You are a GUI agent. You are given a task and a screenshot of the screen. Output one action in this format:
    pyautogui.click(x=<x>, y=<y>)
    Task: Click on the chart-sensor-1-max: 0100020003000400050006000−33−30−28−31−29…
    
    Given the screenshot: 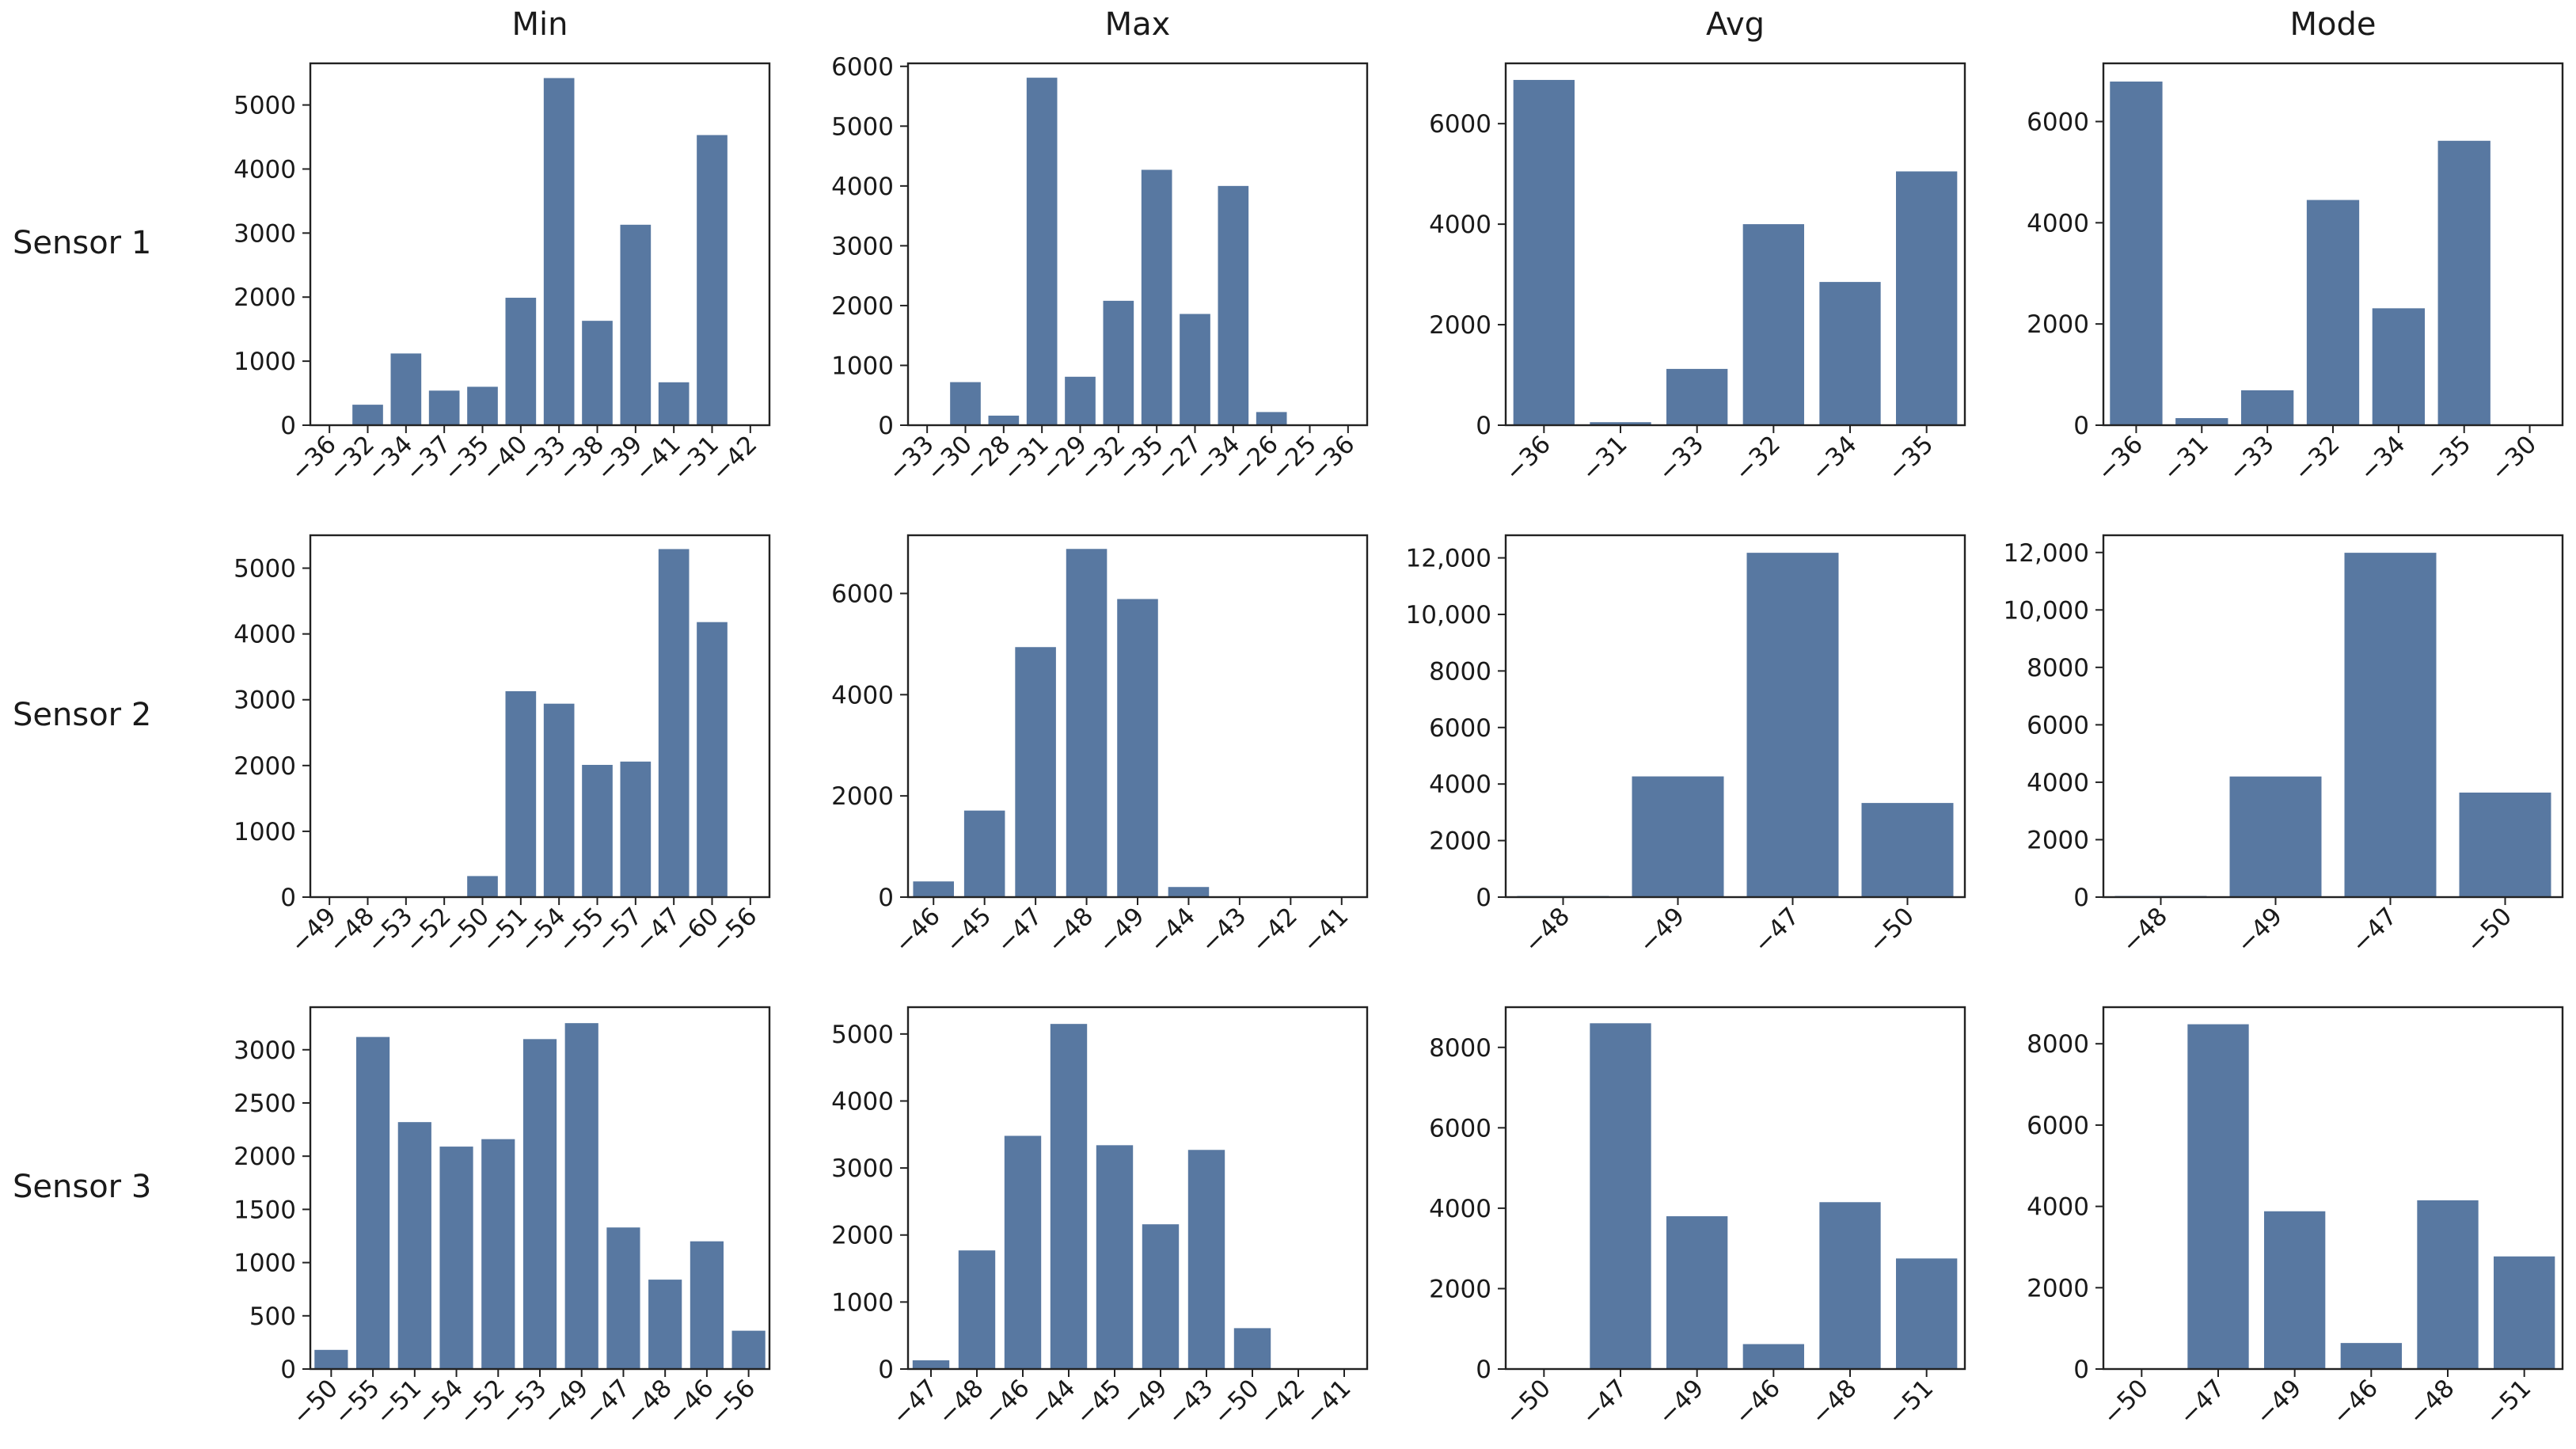 What is the action you would take?
    pyautogui.click(x=1100, y=270)
    